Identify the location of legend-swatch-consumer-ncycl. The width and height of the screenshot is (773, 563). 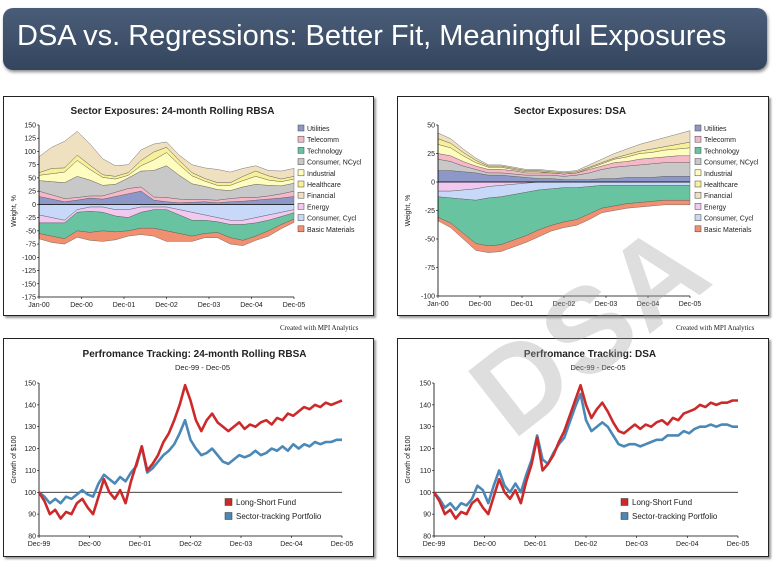
(698, 161).